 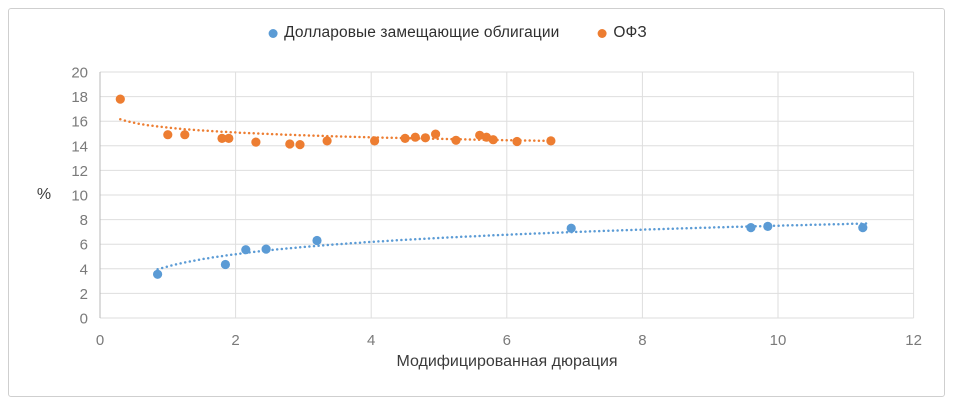 What do you see at coordinates (44, 194) in the screenshot?
I see `y-axis-title: %` at bounding box center [44, 194].